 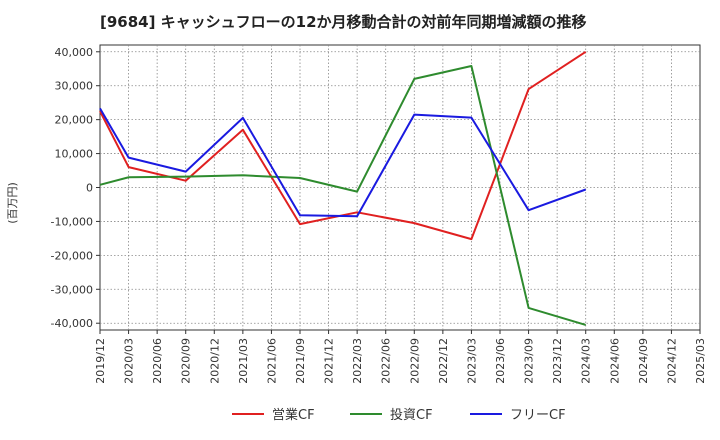 I want to click on chart-title: [9684] キャッシュフローの12か月移動合計の対前年同期増減額の推移, so click(x=343, y=22).